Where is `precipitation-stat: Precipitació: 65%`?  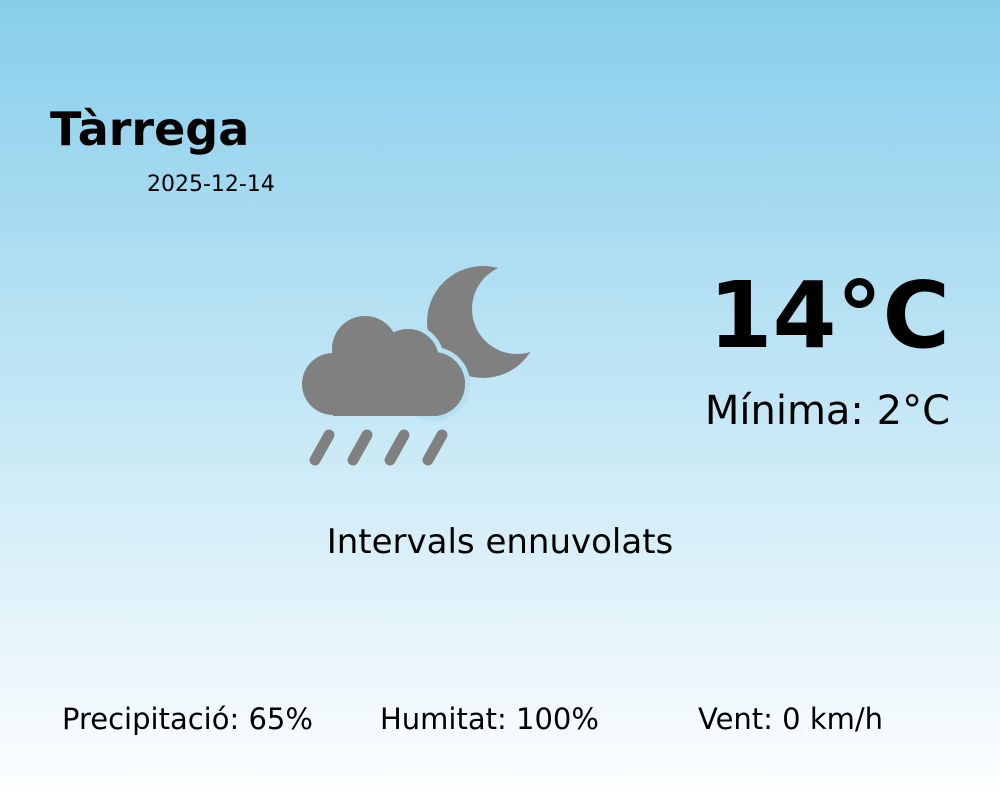
precipitation-stat: Precipitació: 65% is located at coordinates (187, 719).